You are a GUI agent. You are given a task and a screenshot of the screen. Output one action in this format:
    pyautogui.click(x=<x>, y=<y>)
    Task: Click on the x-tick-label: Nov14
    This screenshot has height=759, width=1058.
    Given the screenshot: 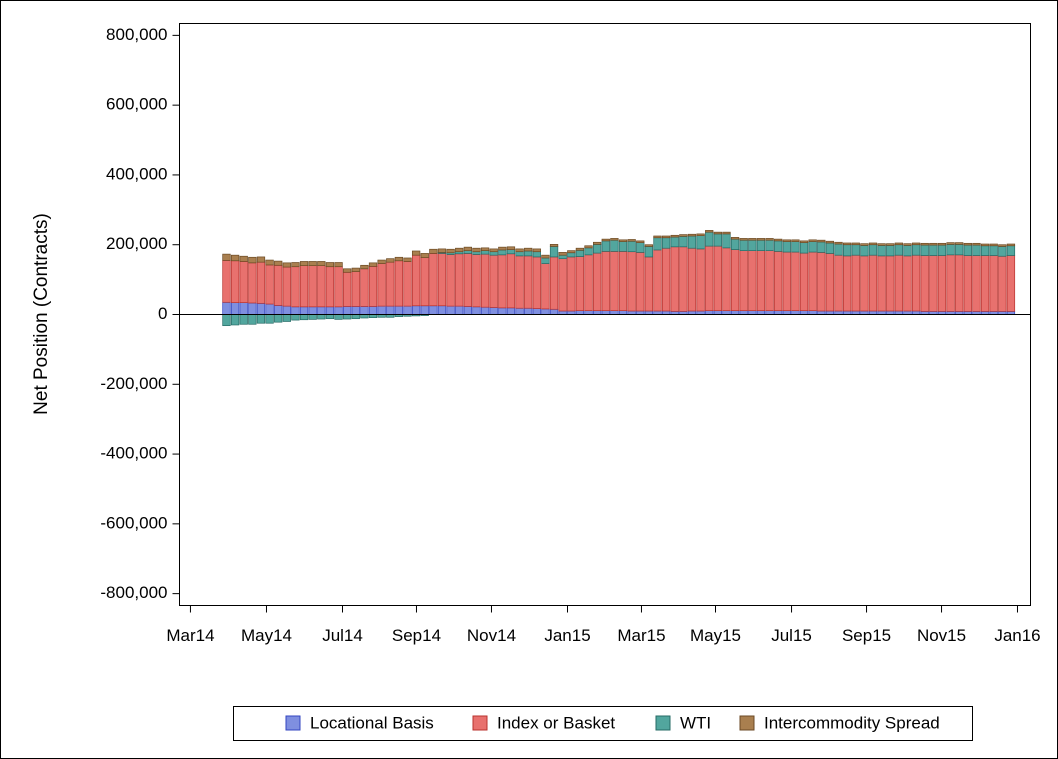 What is the action you would take?
    pyautogui.click(x=491, y=635)
    